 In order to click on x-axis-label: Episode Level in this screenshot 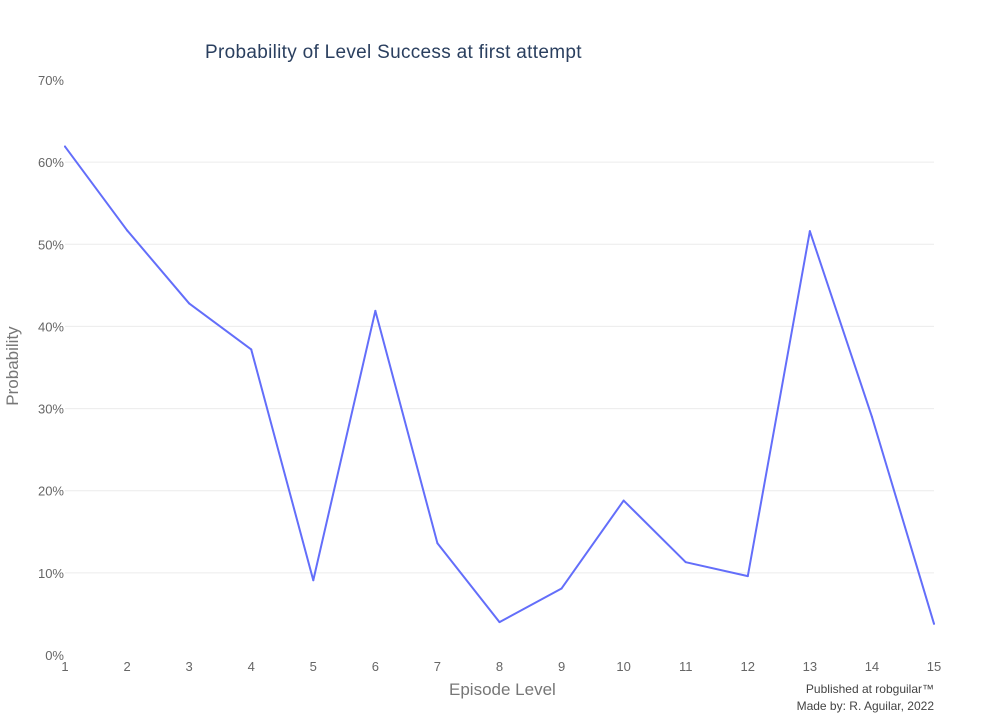, I will do `click(502, 689)`.